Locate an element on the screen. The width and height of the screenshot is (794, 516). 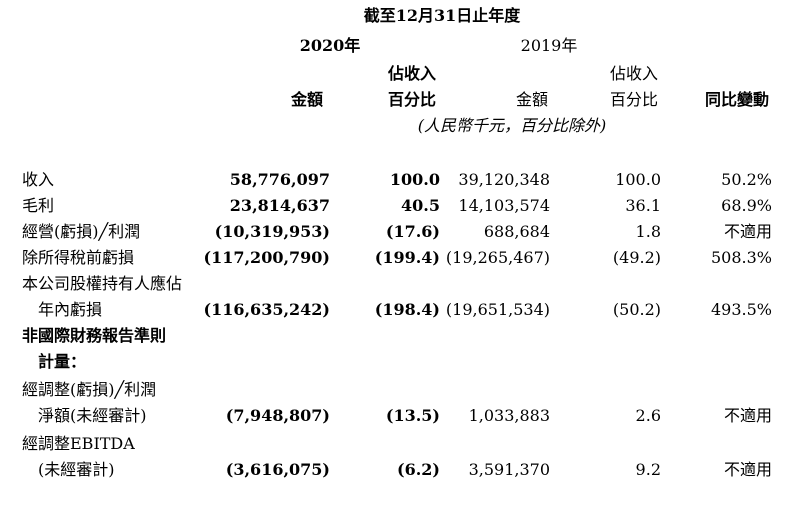
non-ifrs-heading-line1: 非國際財務報告準則 is located at coordinates (94, 335).